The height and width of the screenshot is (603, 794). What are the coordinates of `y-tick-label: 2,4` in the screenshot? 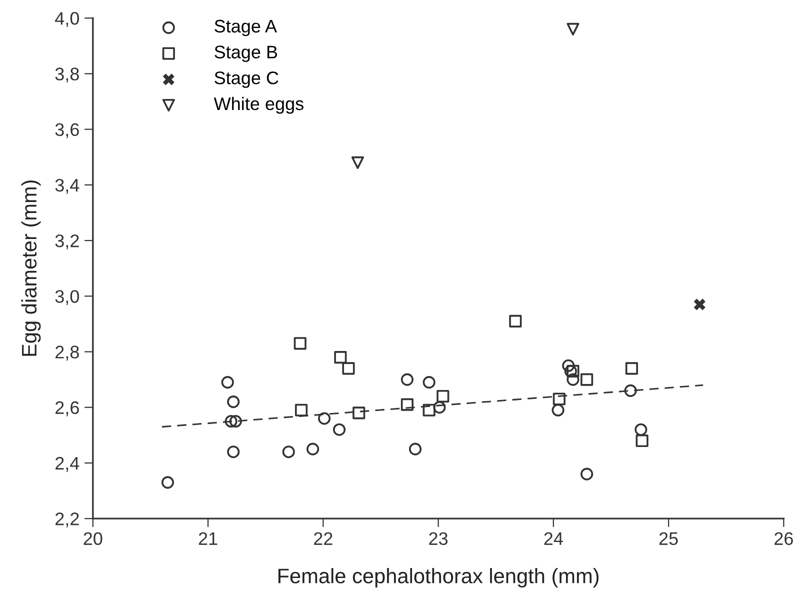 It's located at (68, 464).